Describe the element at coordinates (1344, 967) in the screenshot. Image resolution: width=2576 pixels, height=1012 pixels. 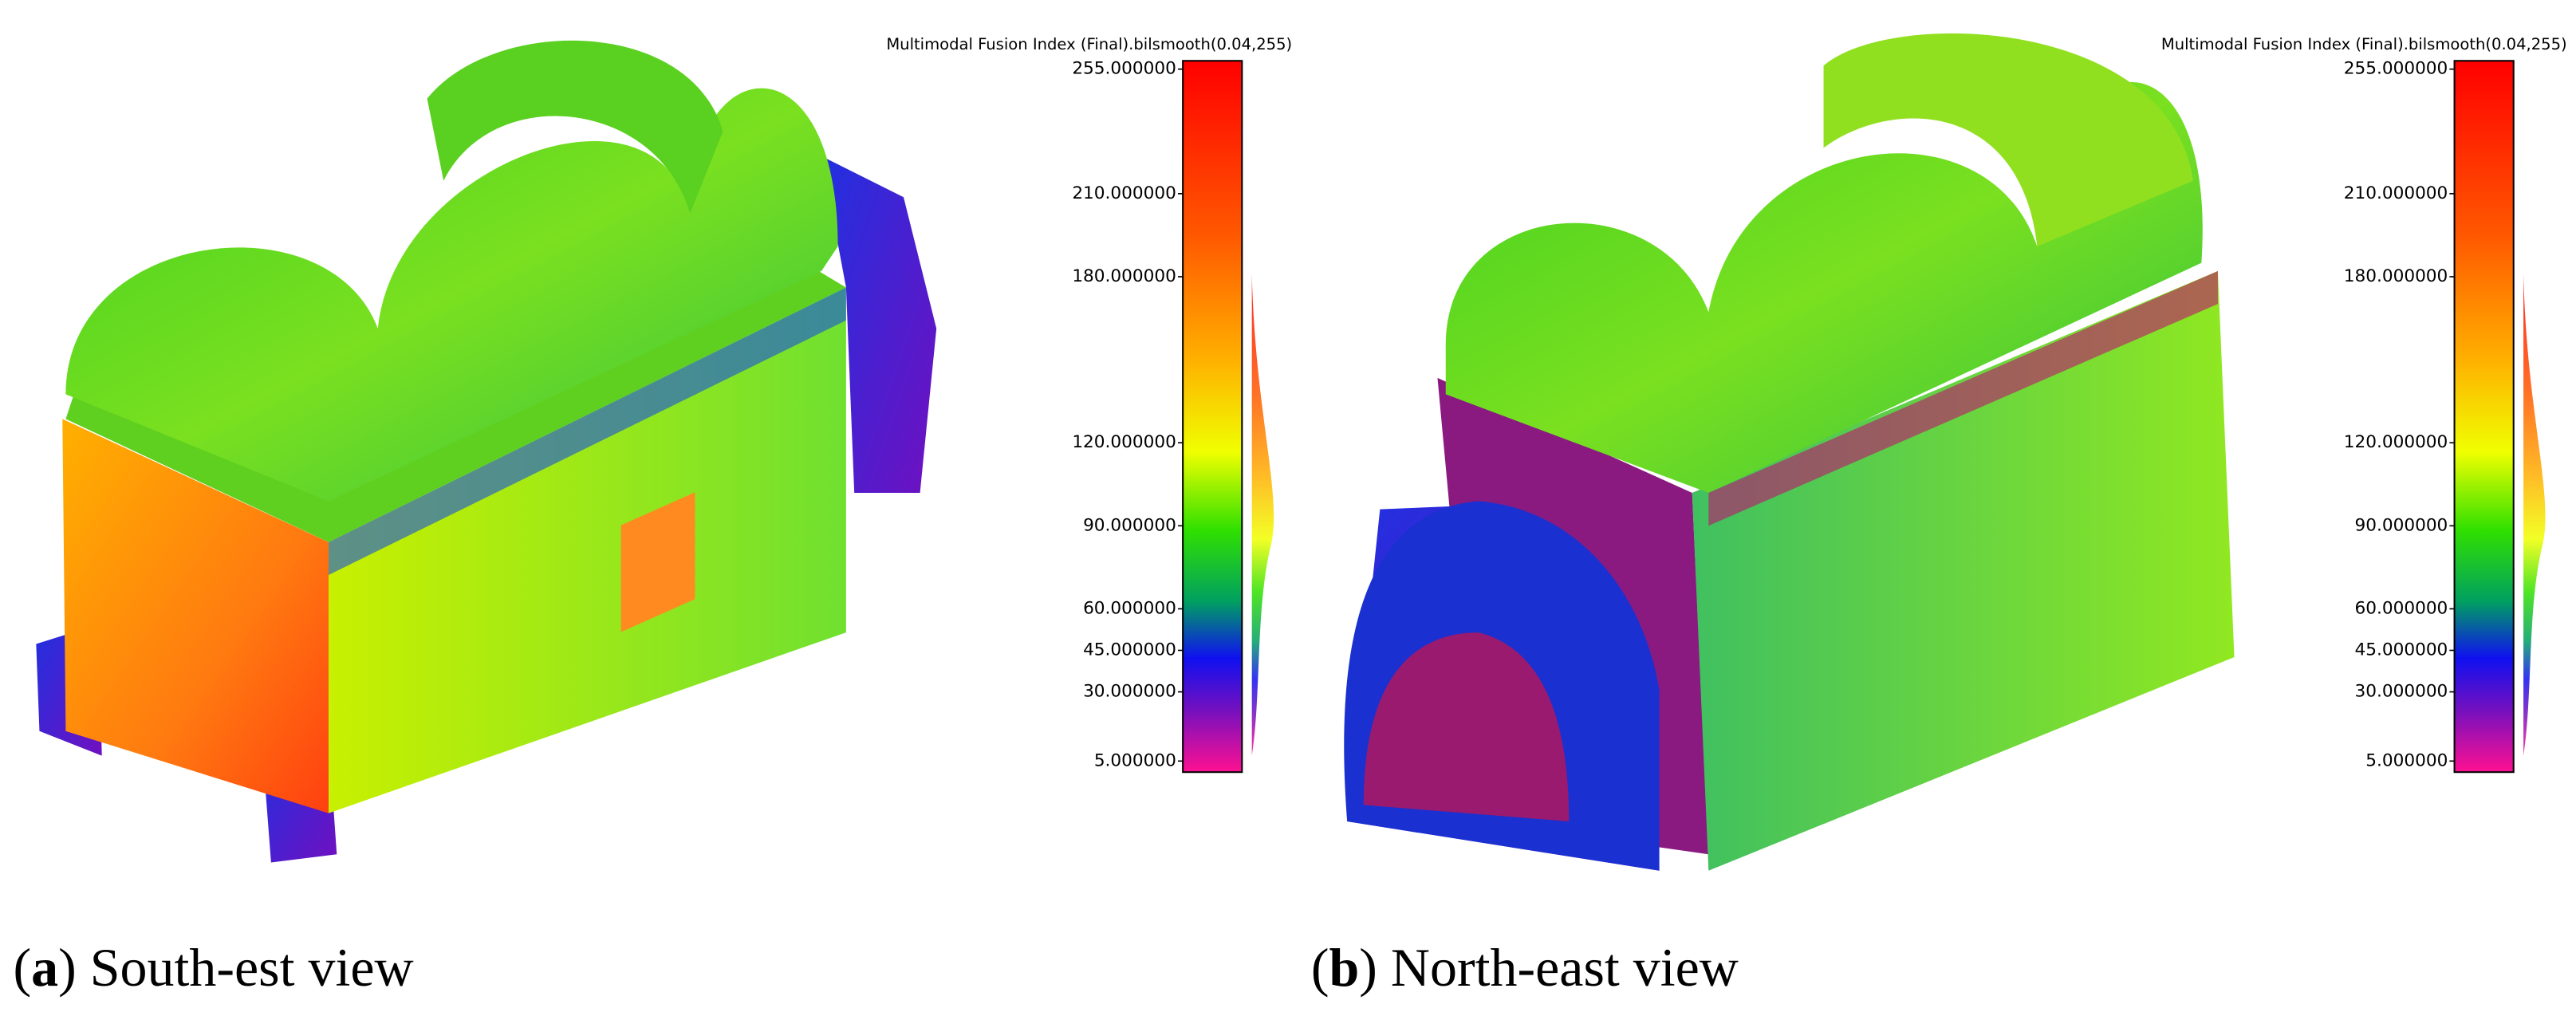
I see `caption-label: b` at that location.